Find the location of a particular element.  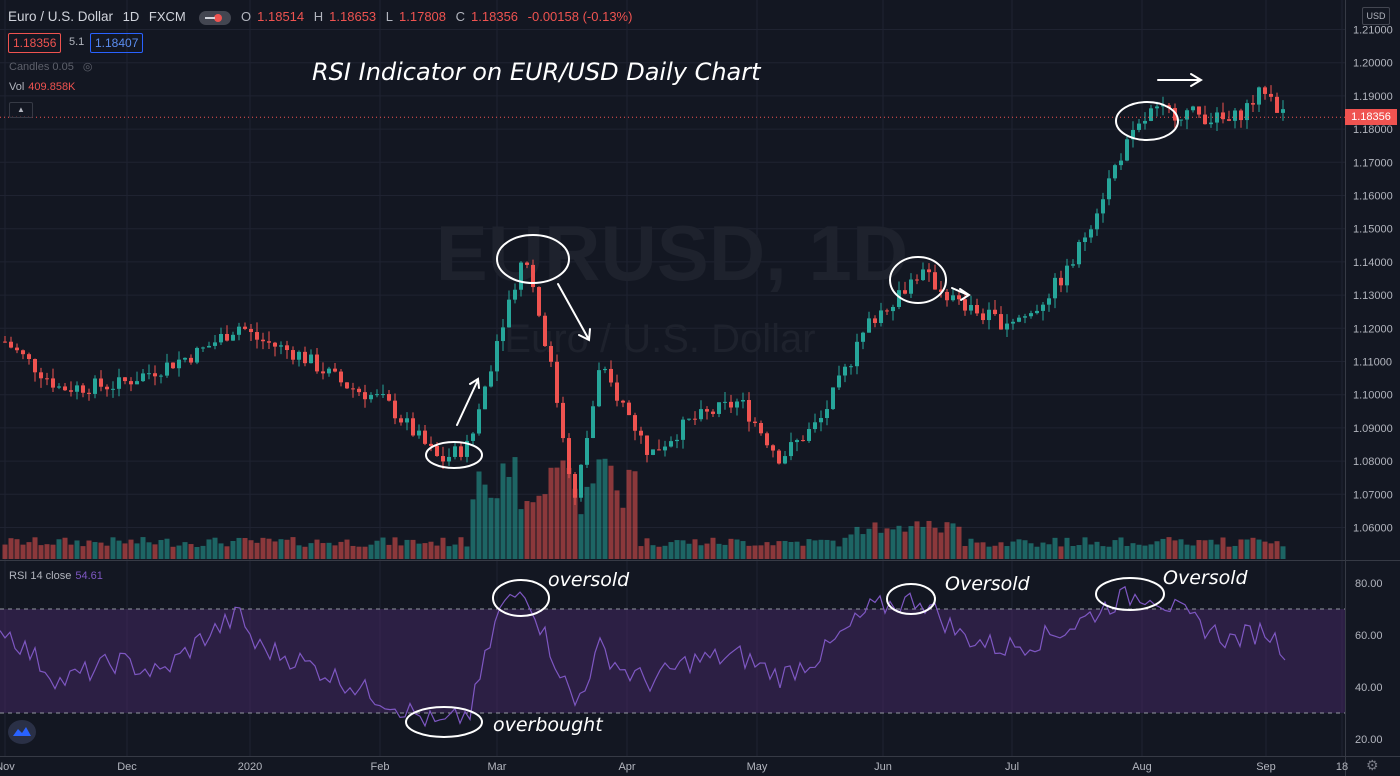

symbol-name: Euro / U.S. Dollar is located at coordinates (61, 16).